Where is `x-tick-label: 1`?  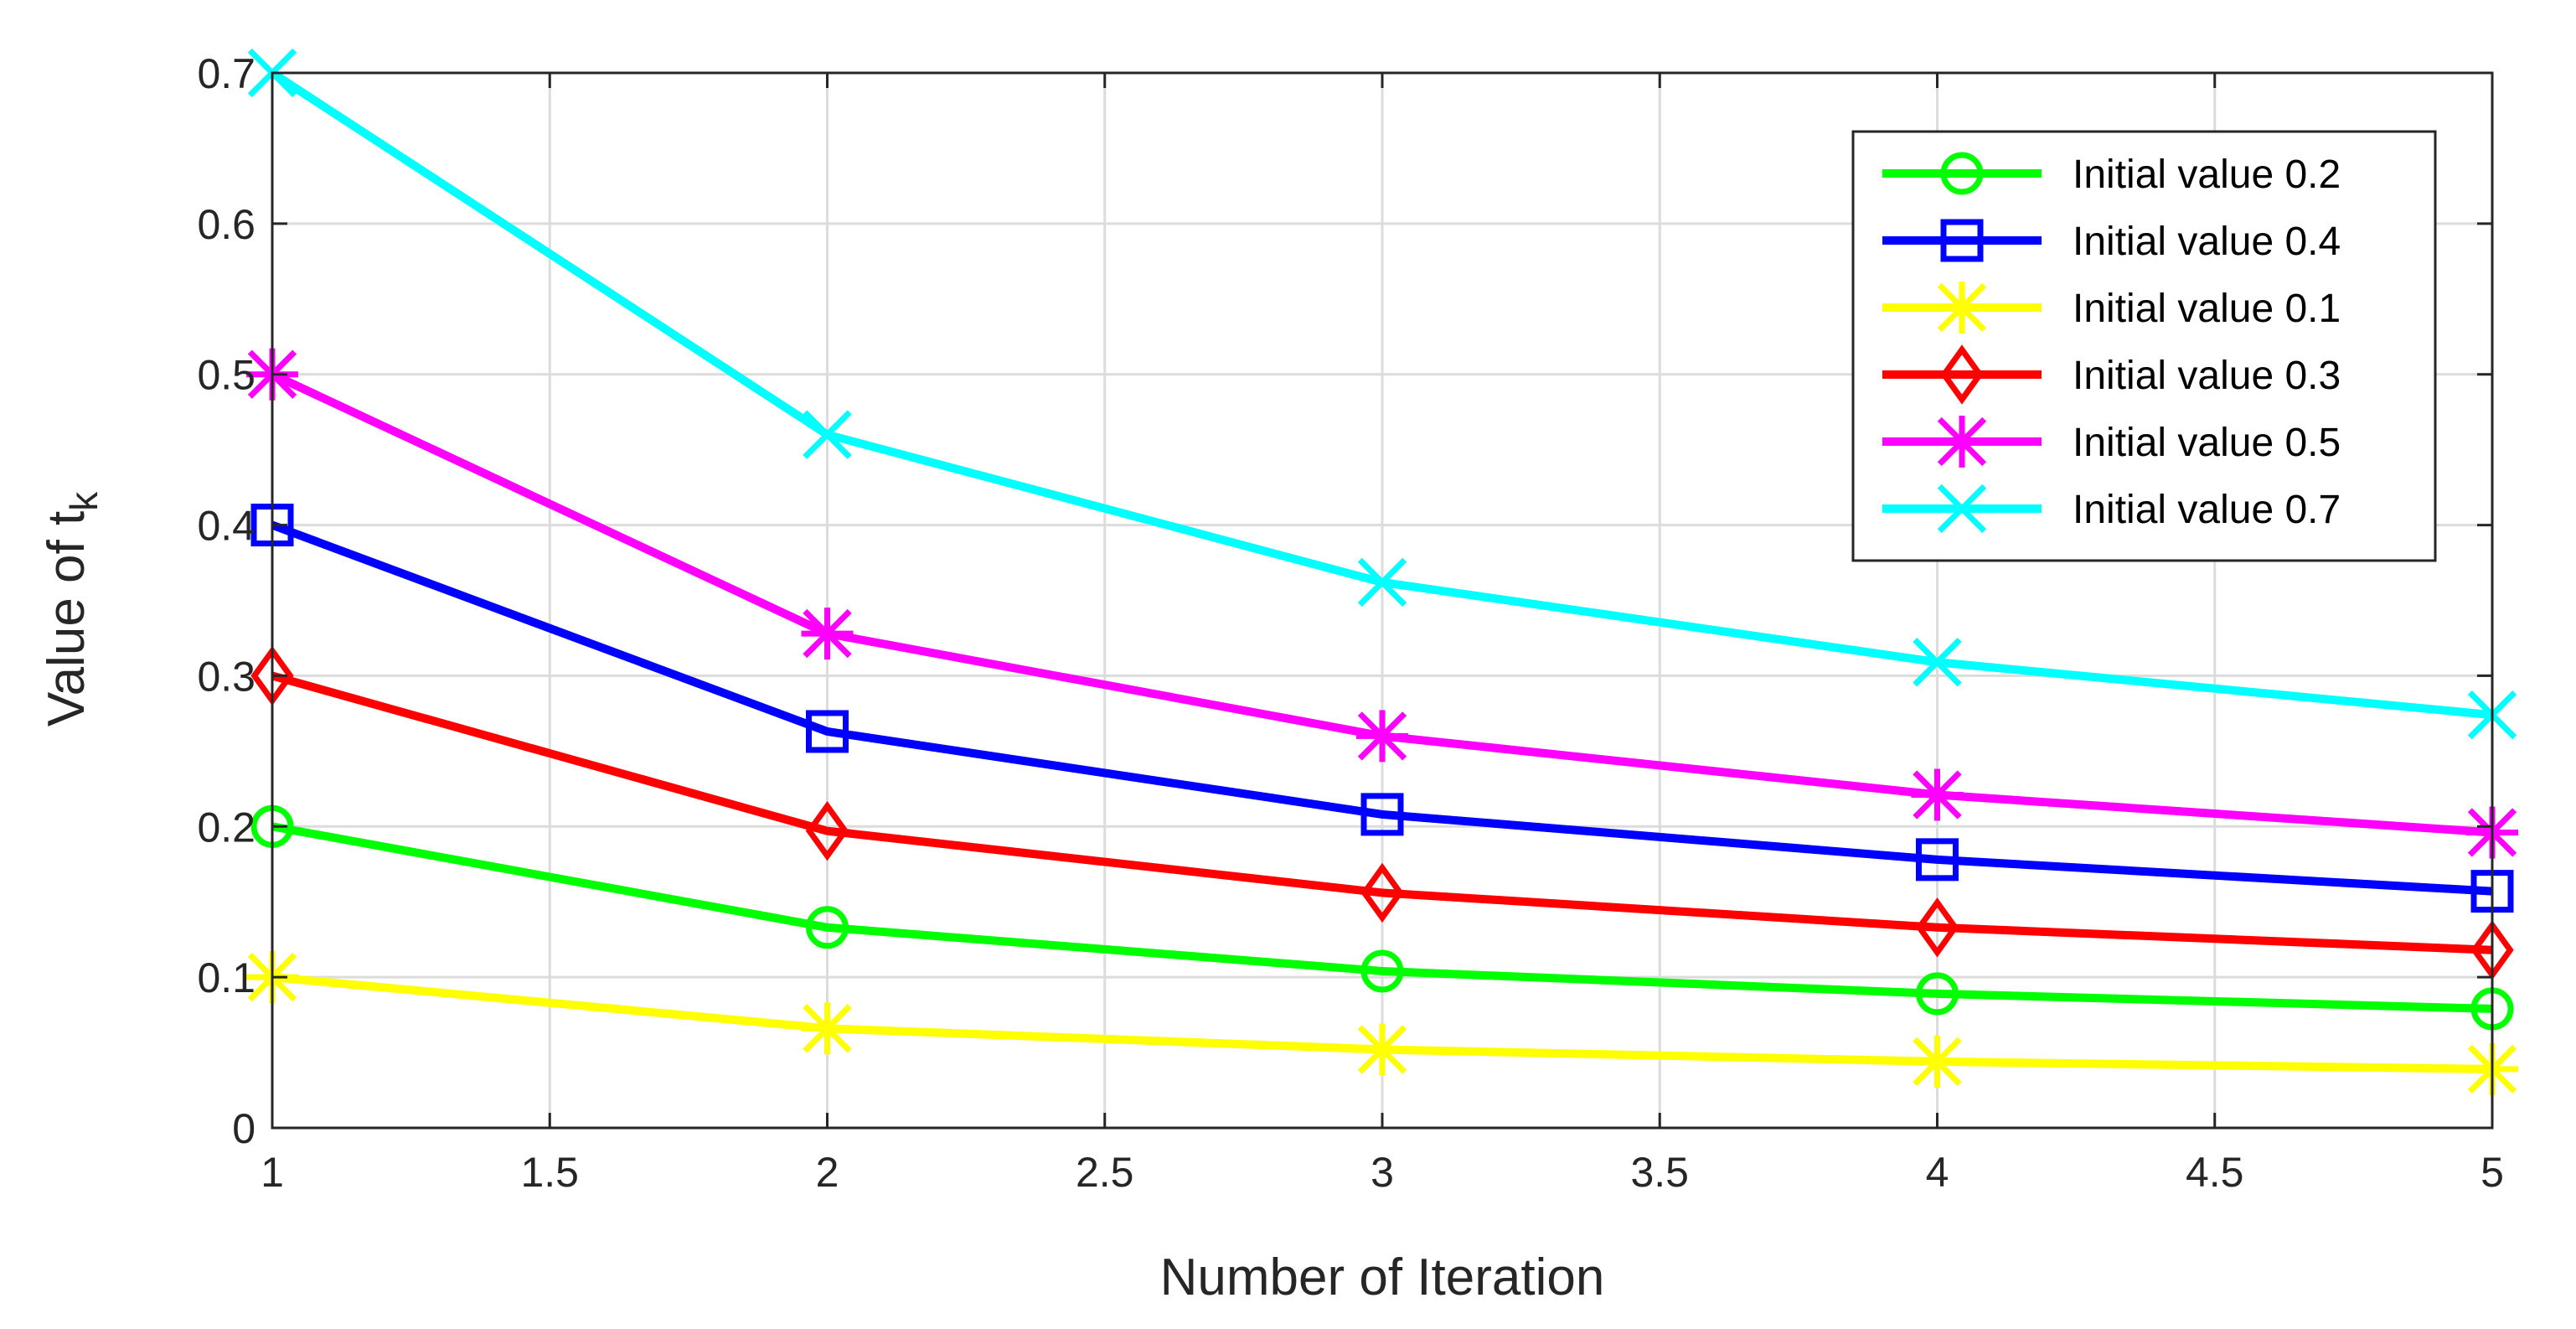
x-tick-label: 1 is located at coordinates (272, 1172).